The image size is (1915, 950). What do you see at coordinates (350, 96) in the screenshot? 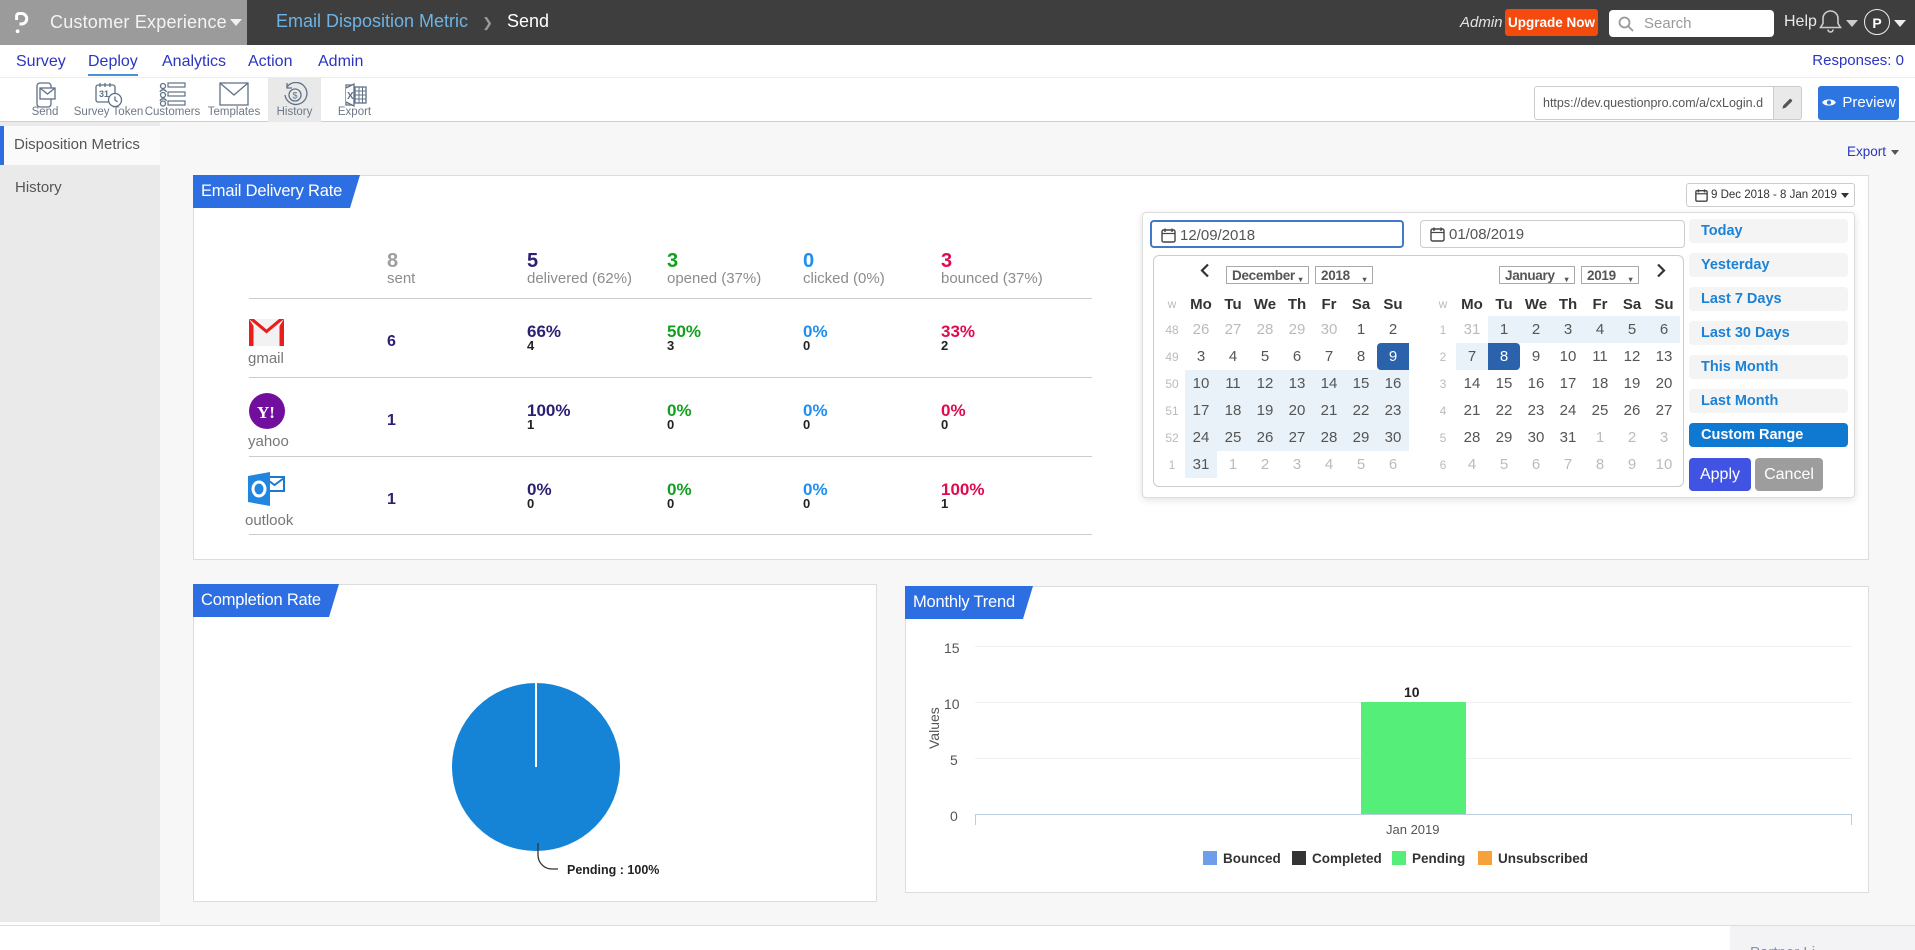
I see `svg-text: X` at bounding box center [350, 96].